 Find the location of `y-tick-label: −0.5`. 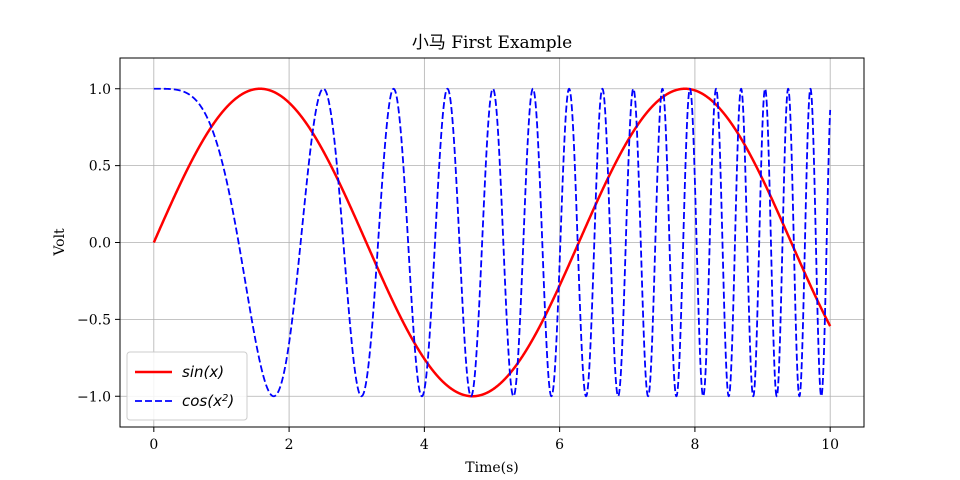

y-tick-label: −0.5 is located at coordinates (94, 320).